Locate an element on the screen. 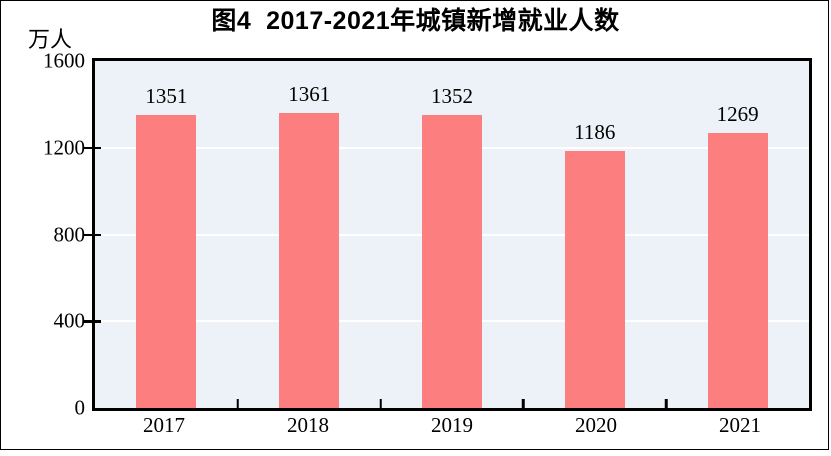 The image size is (831, 456). x-axis-label: 2019 is located at coordinates (452, 425).